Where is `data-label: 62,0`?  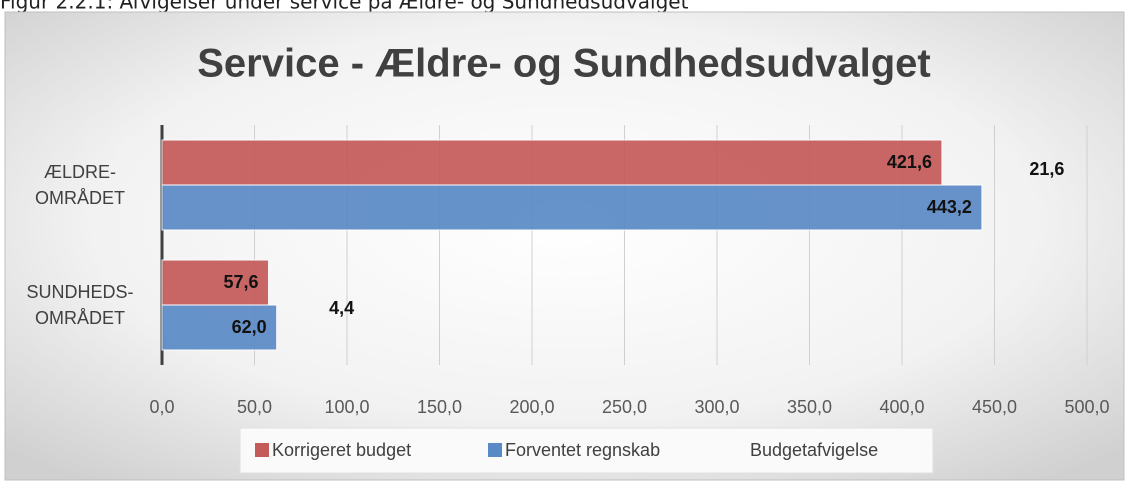
data-label: 62,0 is located at coordinates (249, 327).